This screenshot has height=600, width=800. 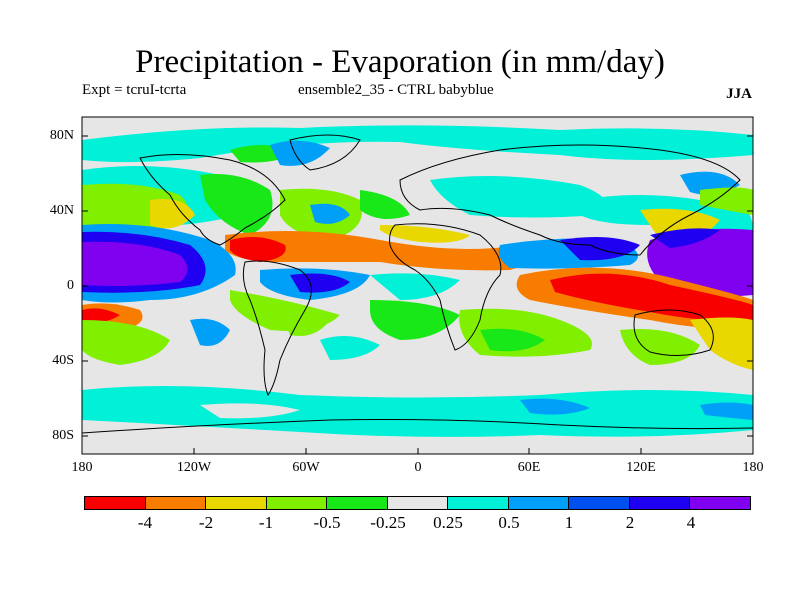 What do you see at coordinates (194, 467) in the screenshot?
I see `lon-tick-label: 120W` at bounding box center [194, 467].